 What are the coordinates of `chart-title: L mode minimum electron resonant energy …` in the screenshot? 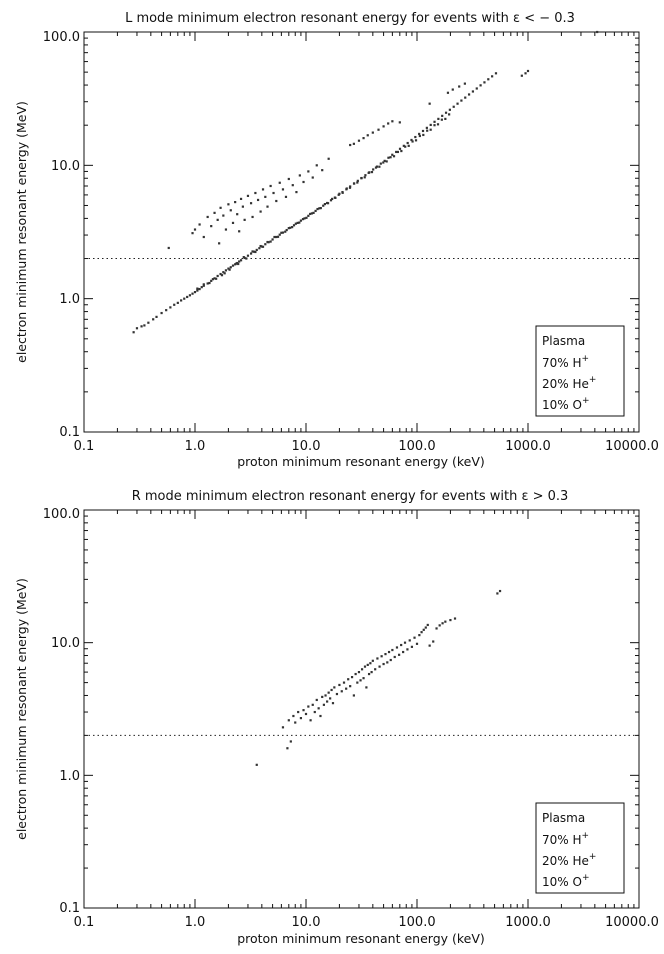 It's located at (350, 18).